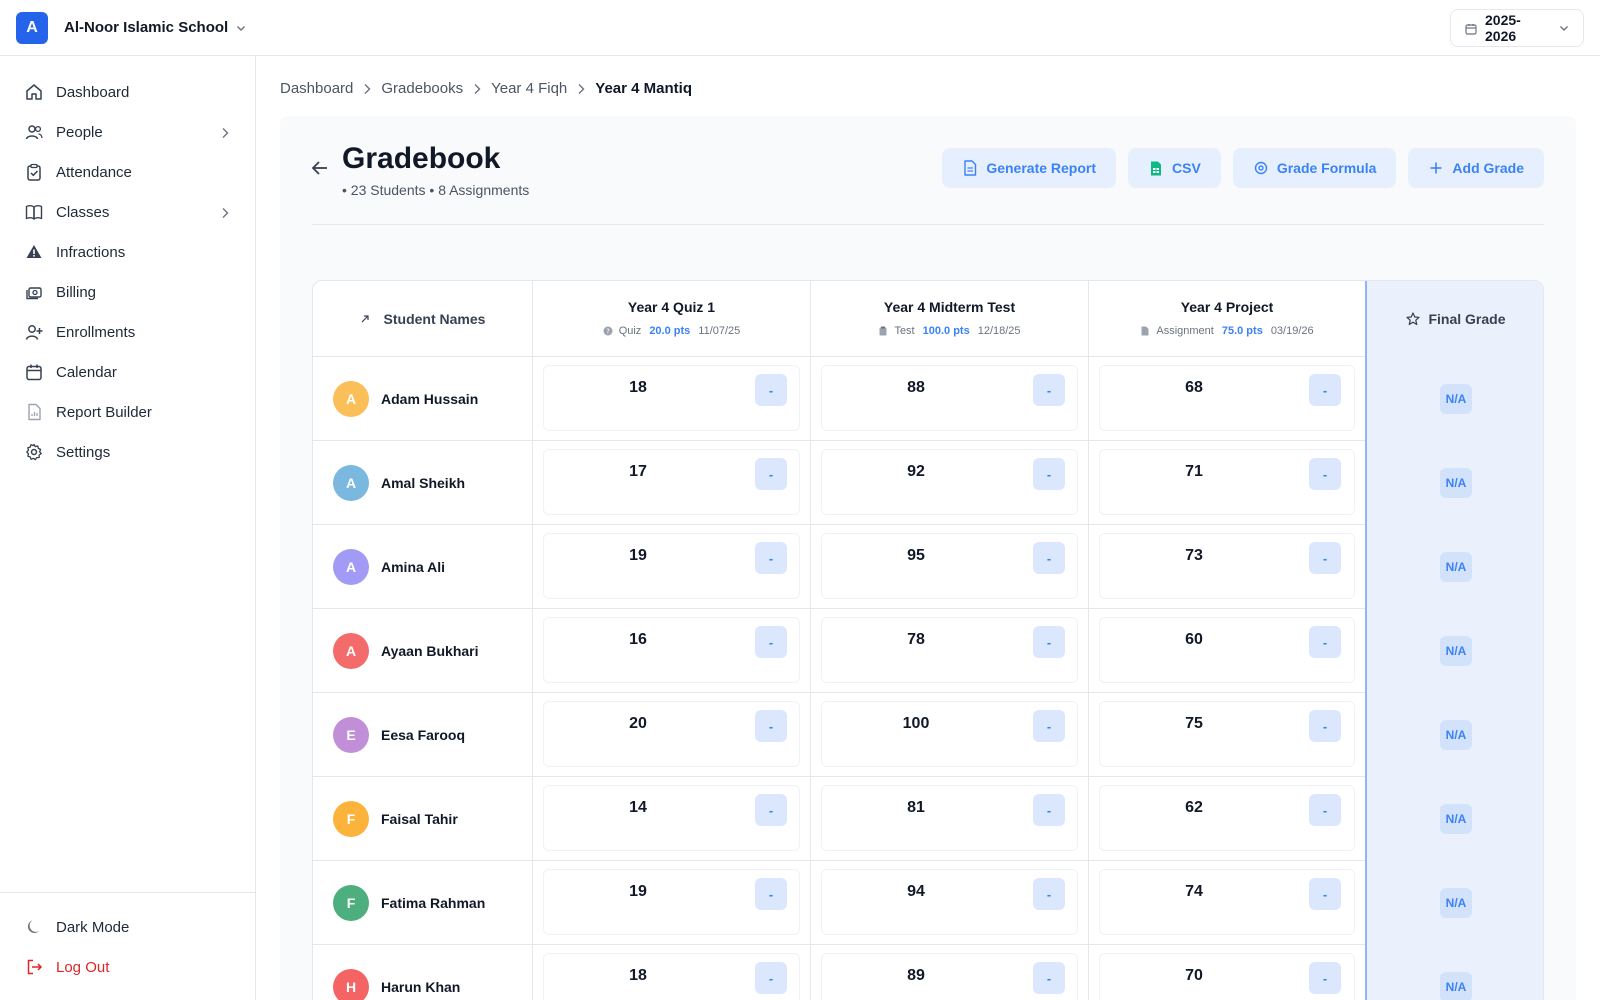 Image resolution: width=1600 pixels, height=1000 pixels. Describe the element at coordinates (422, 88) in the screenshot. I see `breadcrumb-gradebooks: Gradebooks` at that location.